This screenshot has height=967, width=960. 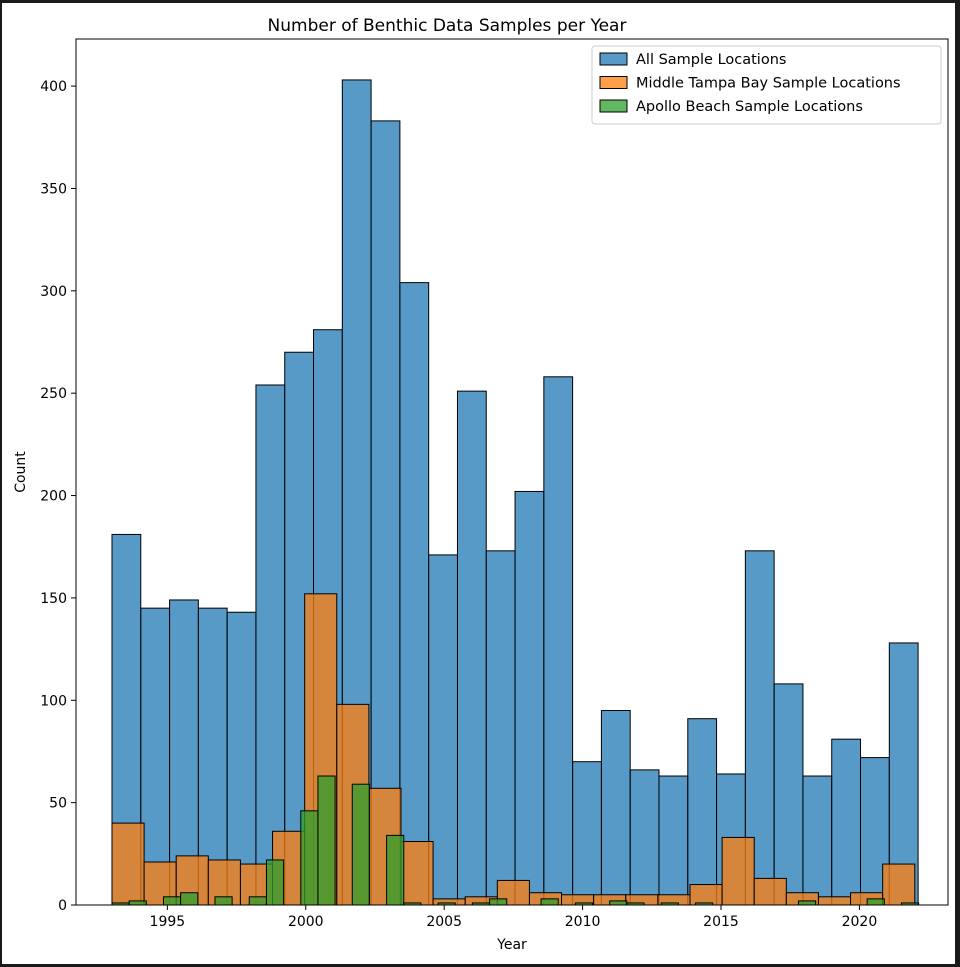 I want to click on y-tick-label: 150, so click(x=53, y=599).